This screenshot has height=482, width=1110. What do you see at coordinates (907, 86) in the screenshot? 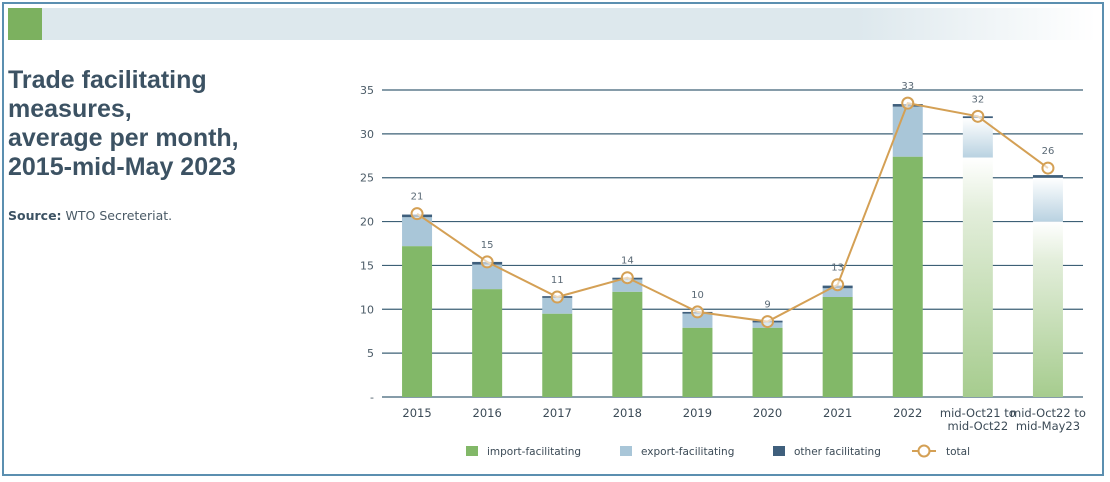
I see `data-label: 33` at bounding box center [907, 86].